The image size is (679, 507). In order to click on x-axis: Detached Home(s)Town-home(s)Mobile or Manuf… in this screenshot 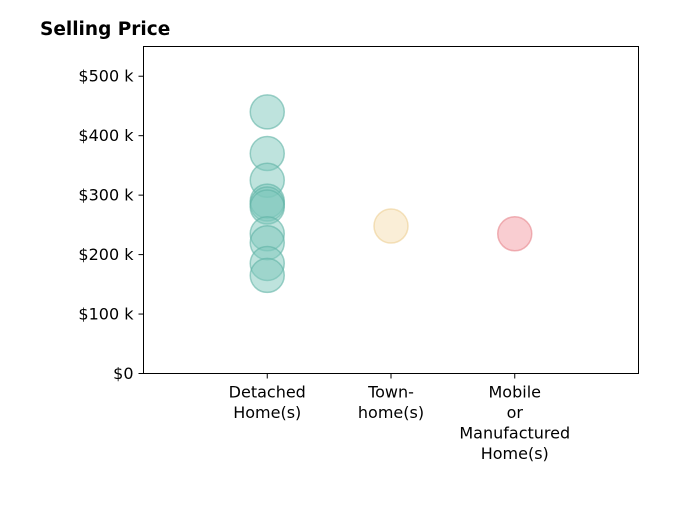, I will do `click(399, 418)`.